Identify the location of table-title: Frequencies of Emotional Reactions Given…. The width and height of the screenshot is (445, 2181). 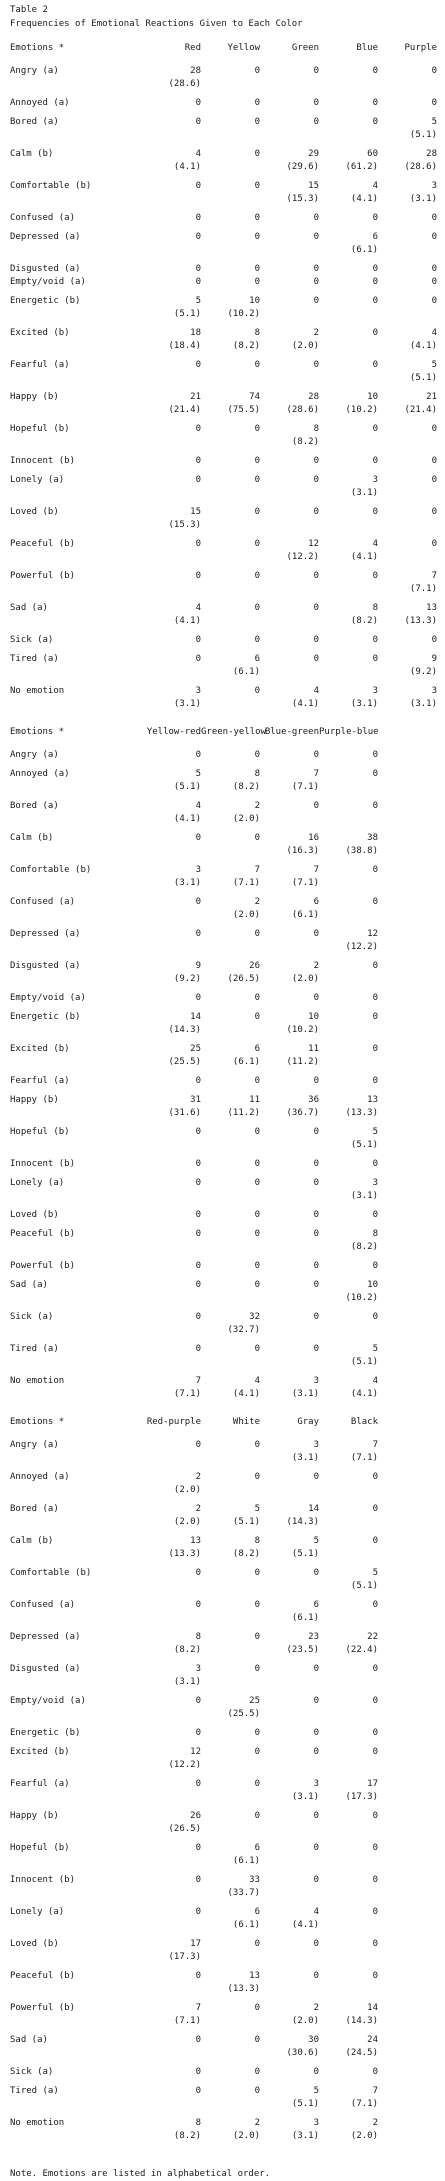
(156, 24).